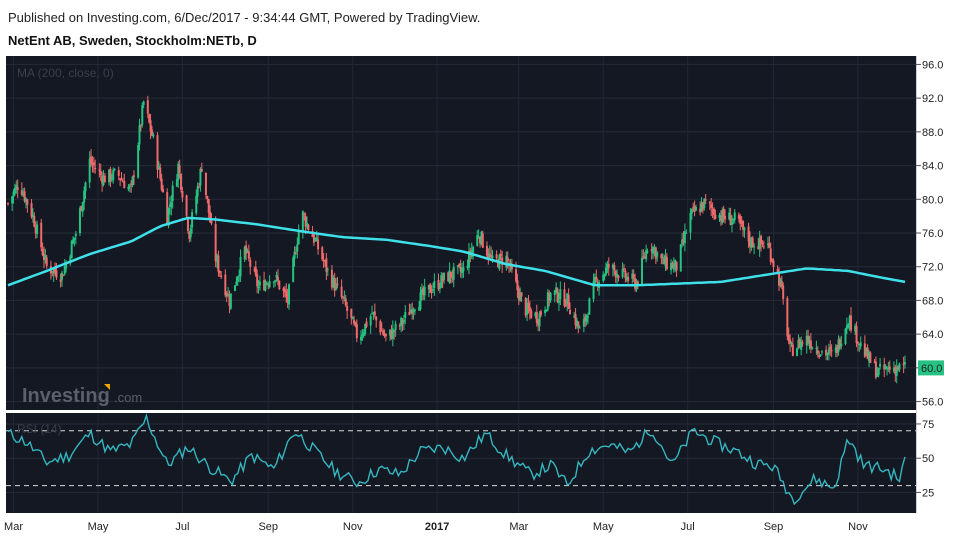 Image resolution: width=960 pixels, height=540 pixels. What do you see at coordinates (932, 99) in the screenshot?
I see `price-tick-label: 92.0` at bounding box center [932, 99].